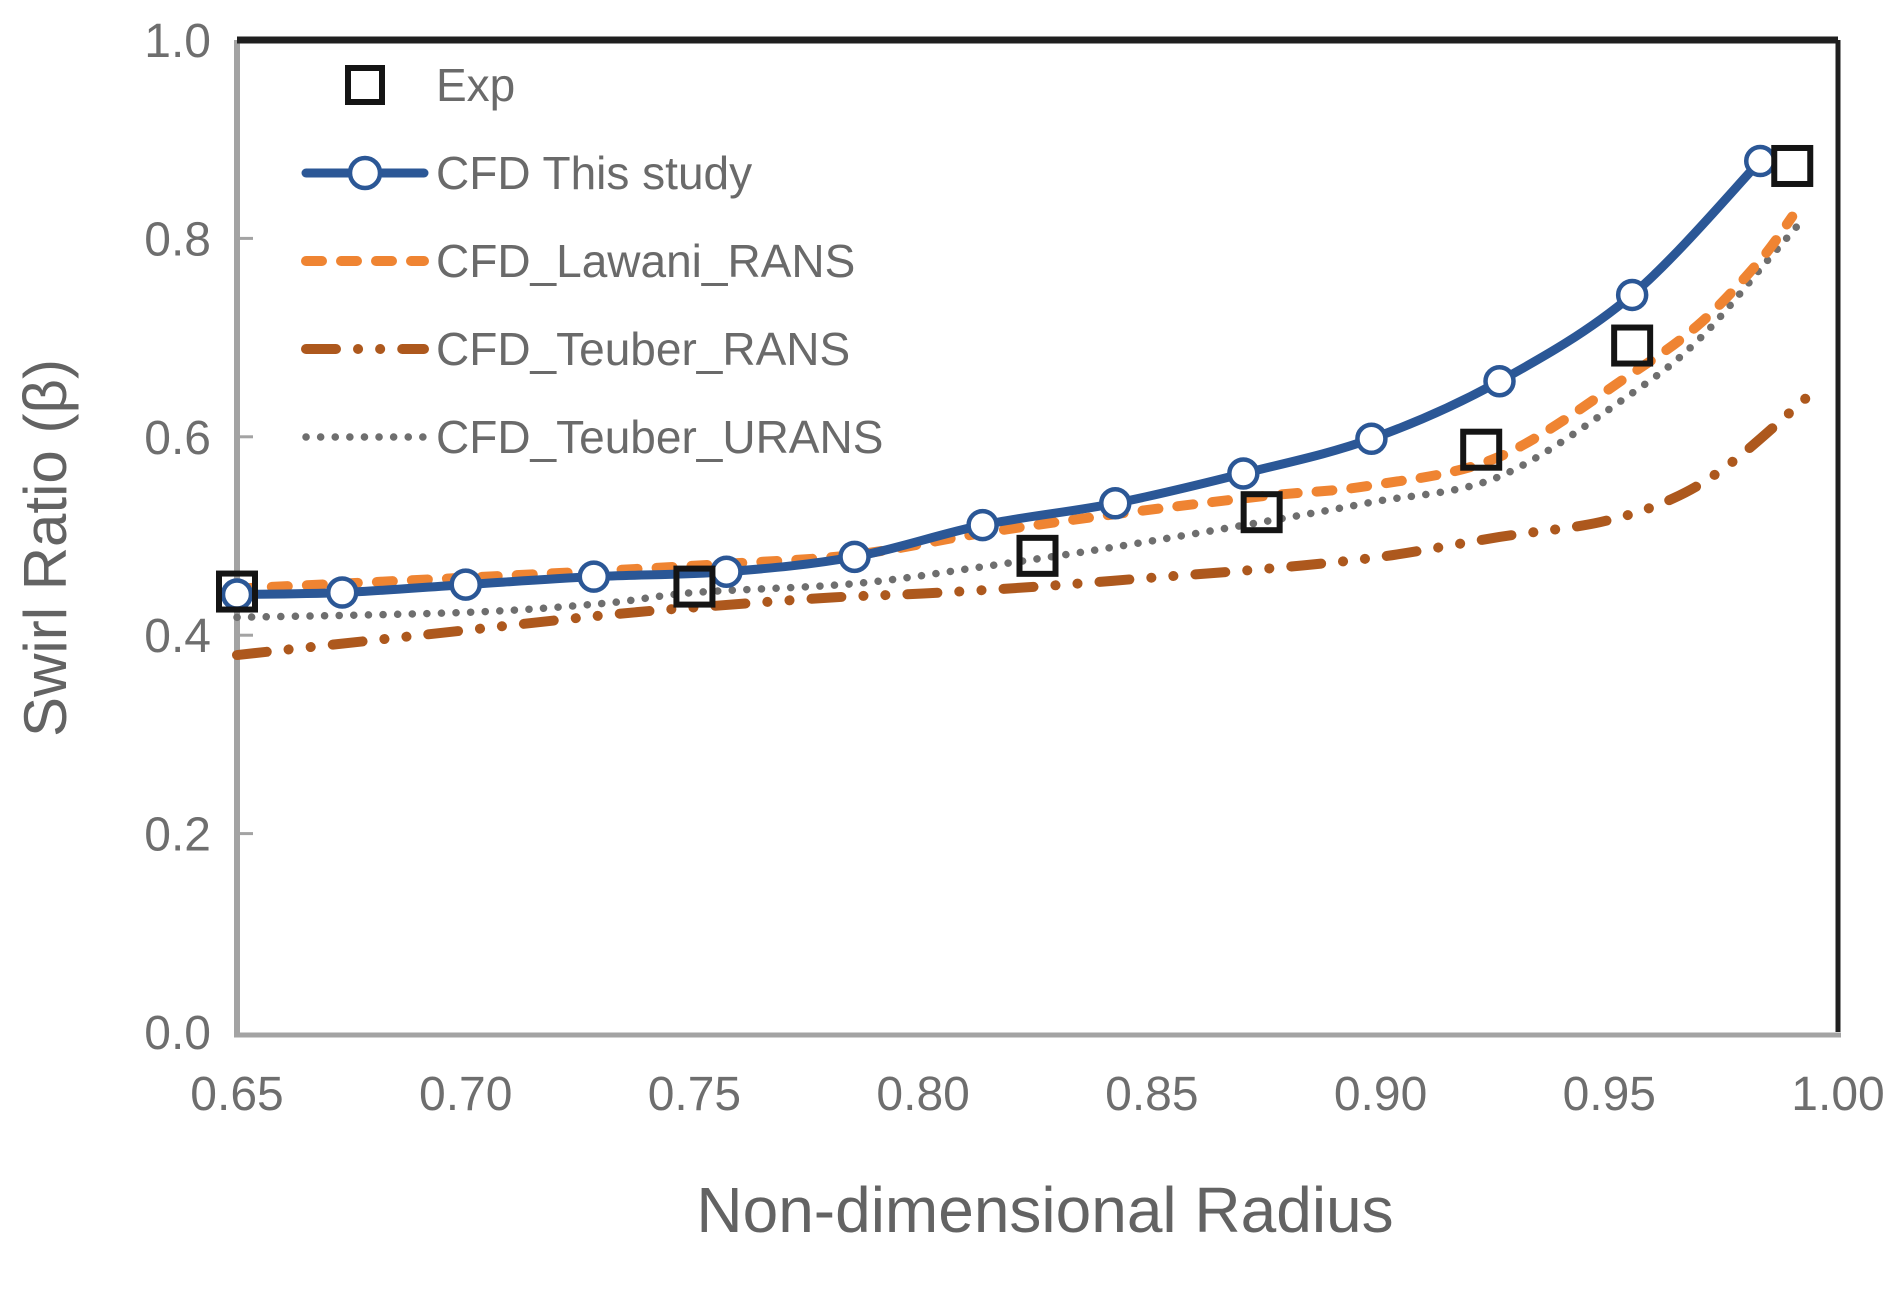  Describe the element at coordinates (365, 173) in the screenshot. I see `legend-open-circle-icon` at that location.